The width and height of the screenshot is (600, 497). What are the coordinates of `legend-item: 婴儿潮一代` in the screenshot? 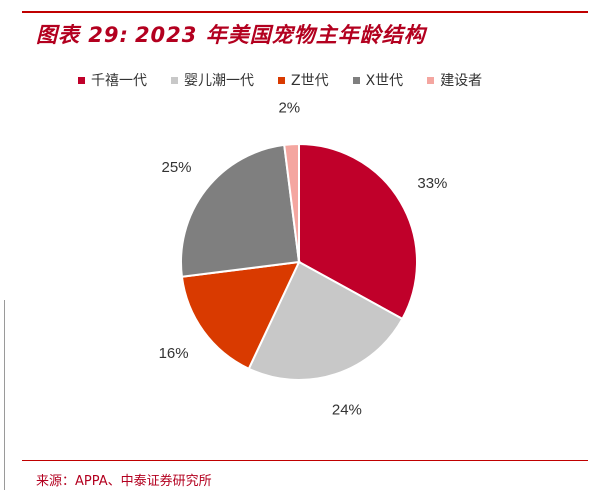 It's located at (212, 80).